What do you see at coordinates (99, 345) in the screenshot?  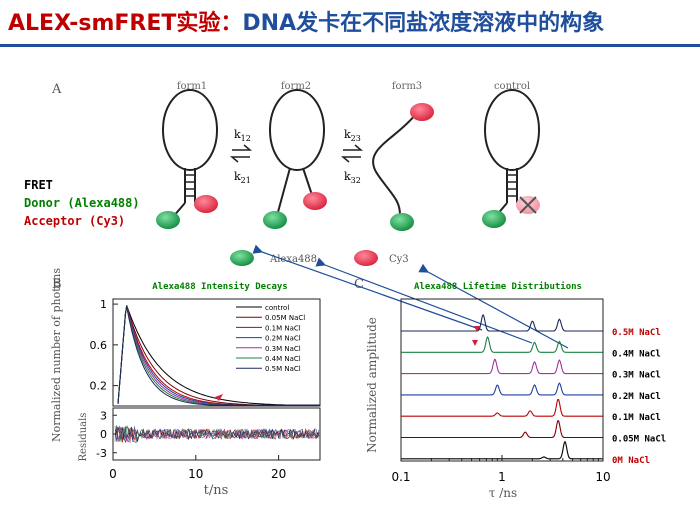 I see `y-tick-label: 0.6` at bounding box center [99, 345].